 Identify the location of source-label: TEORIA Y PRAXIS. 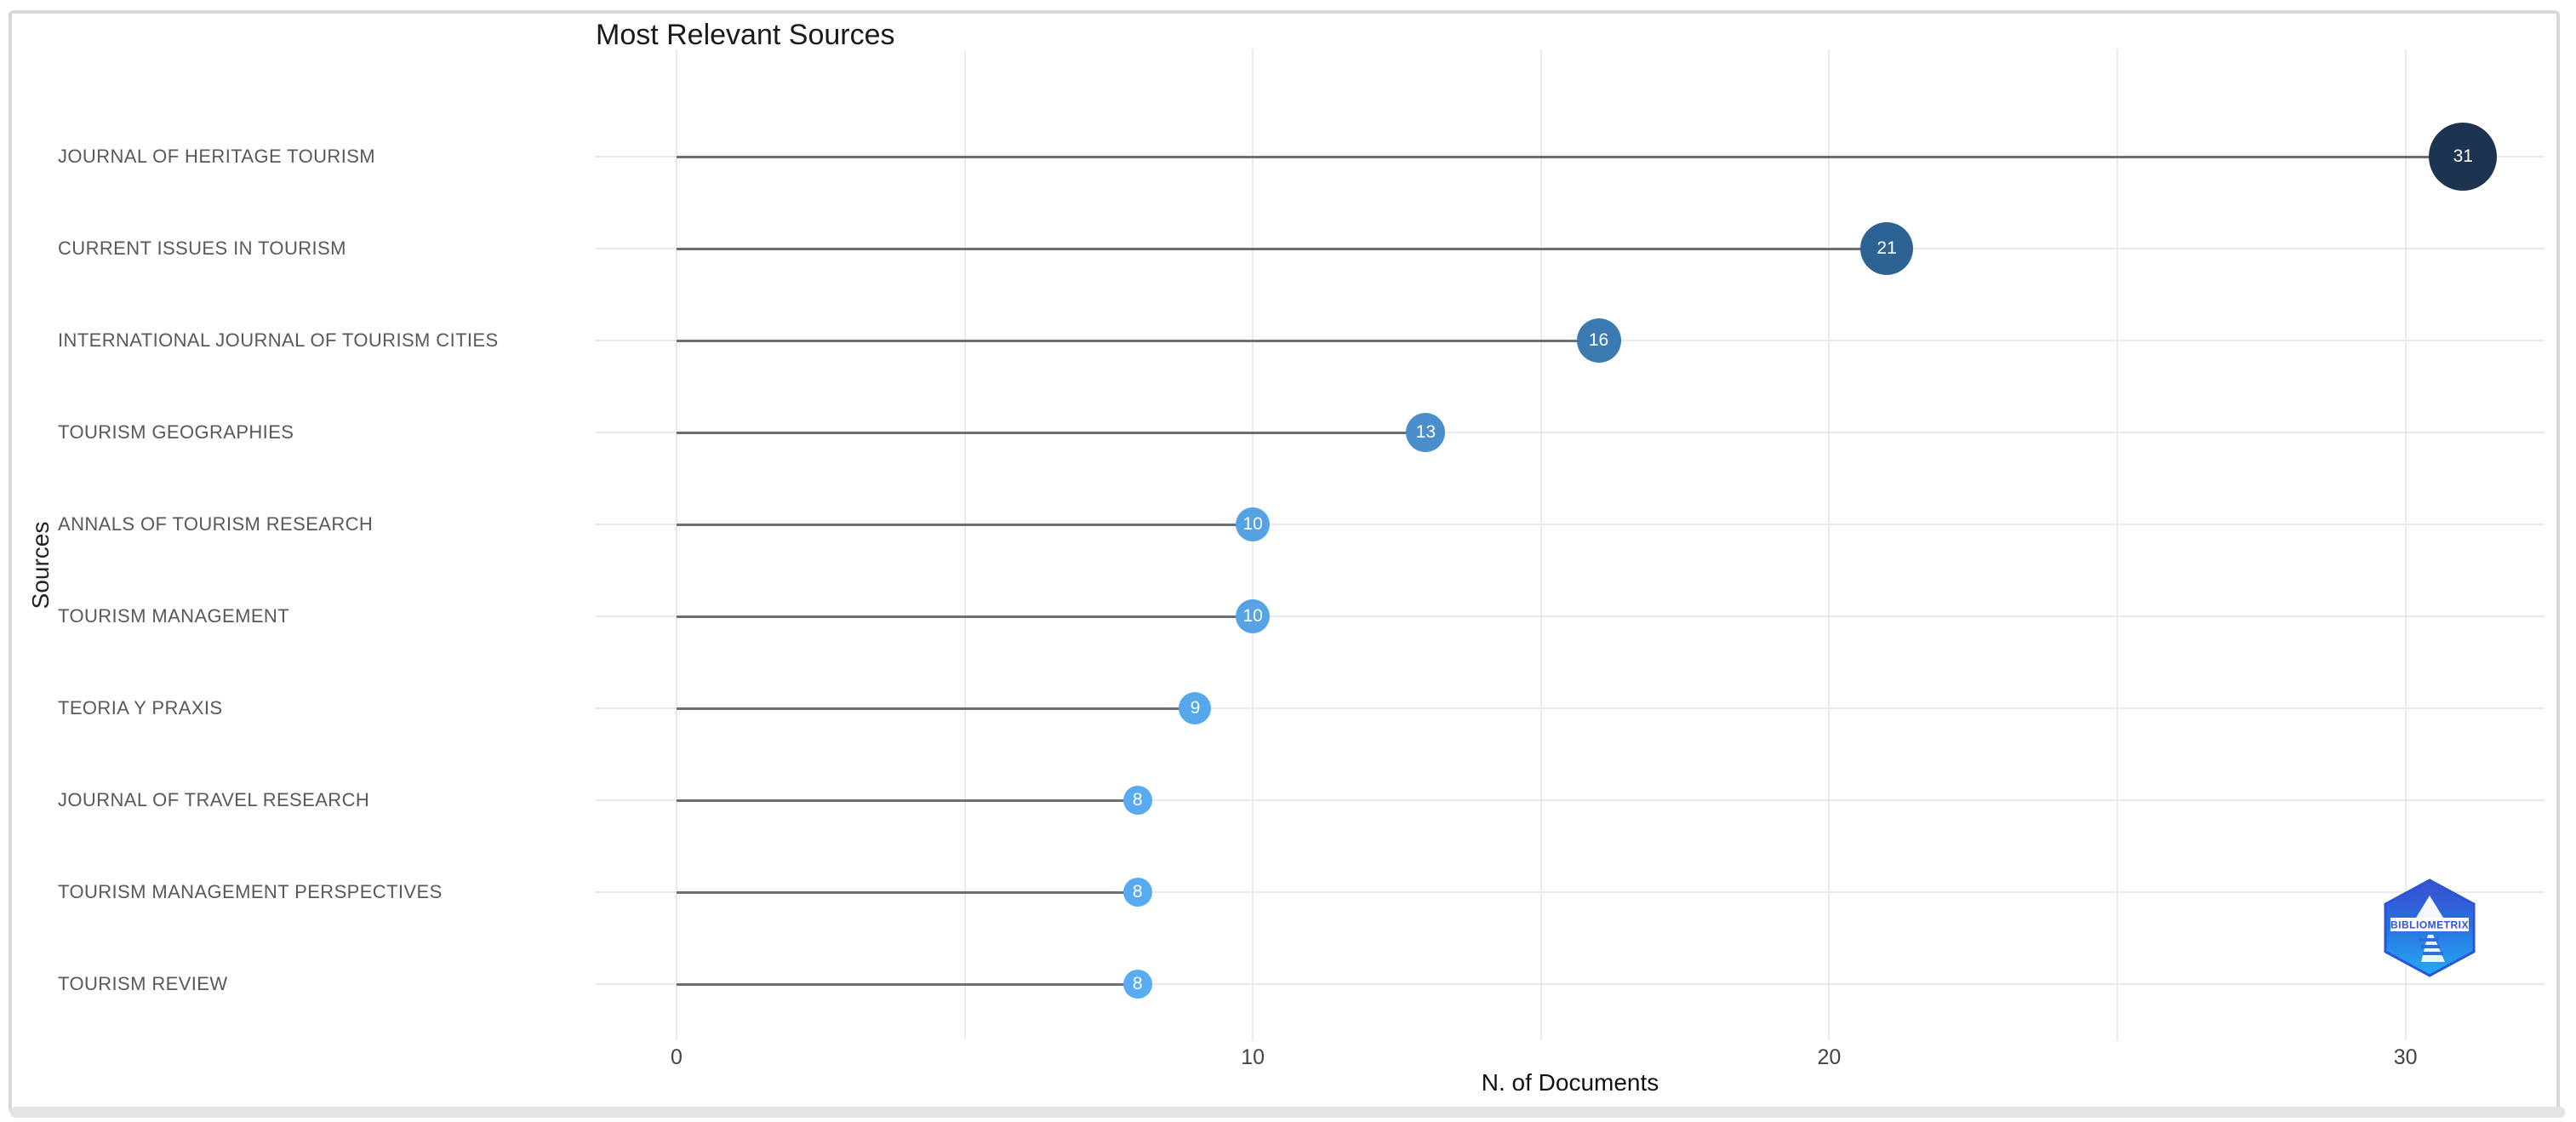
(140, 708).